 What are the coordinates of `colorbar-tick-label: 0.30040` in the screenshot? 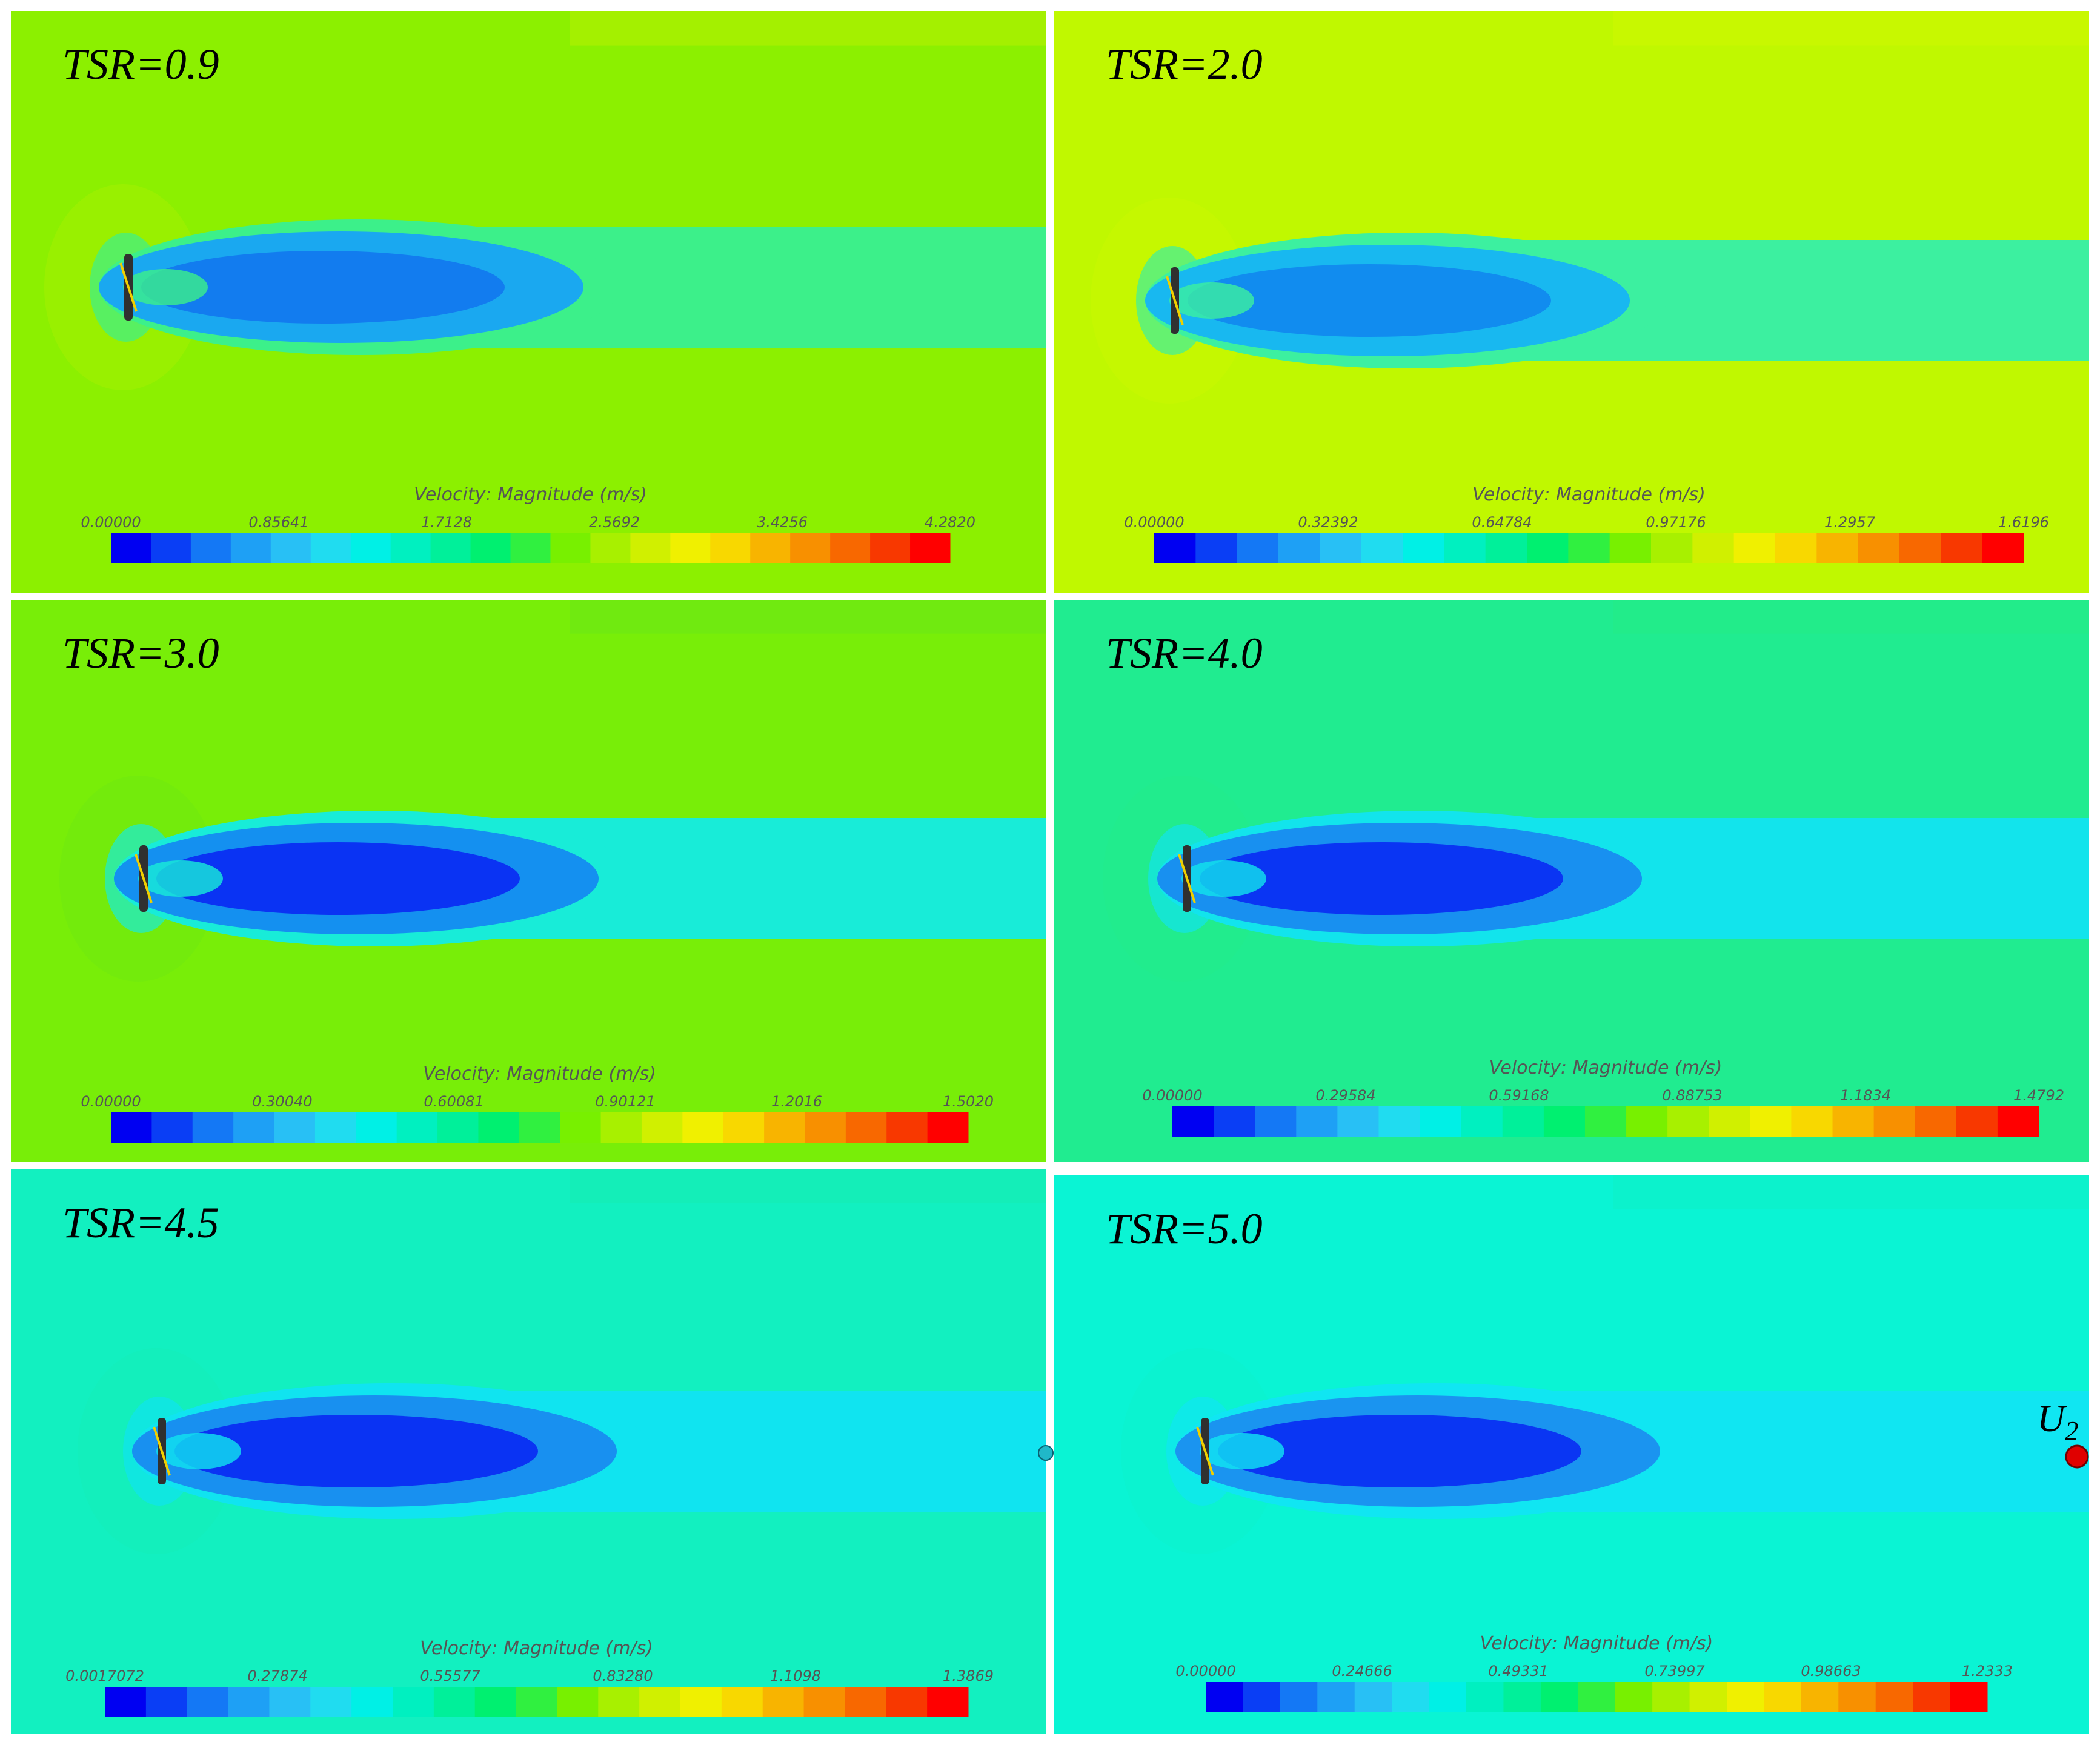 It's located at (282, 1101).